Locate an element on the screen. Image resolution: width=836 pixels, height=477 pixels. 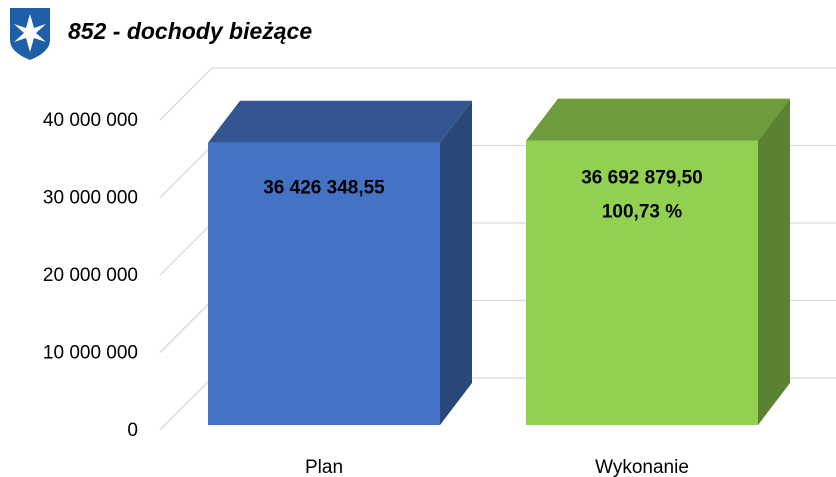
x-tick-label: Wykonanie is located at coordinates (642, 467).